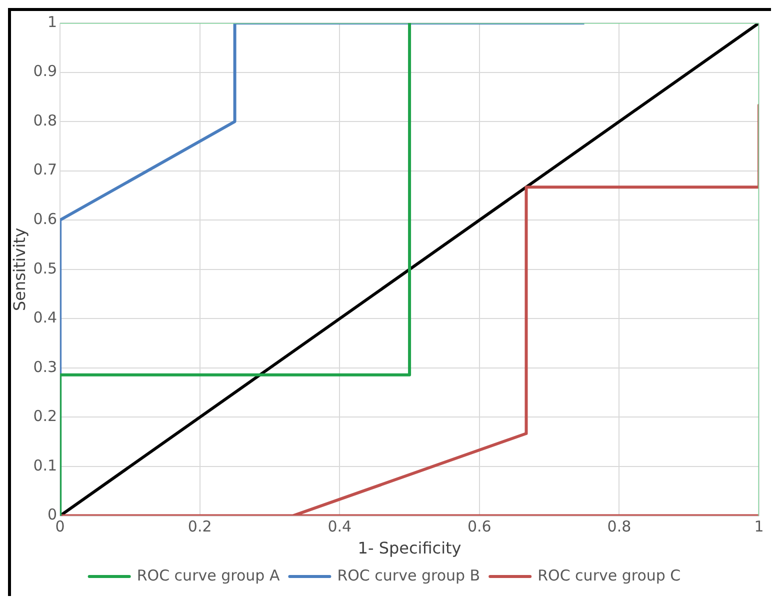 The image size is (783, 608). I want to click on y-tick-label: 0.8, so click(45, 120).